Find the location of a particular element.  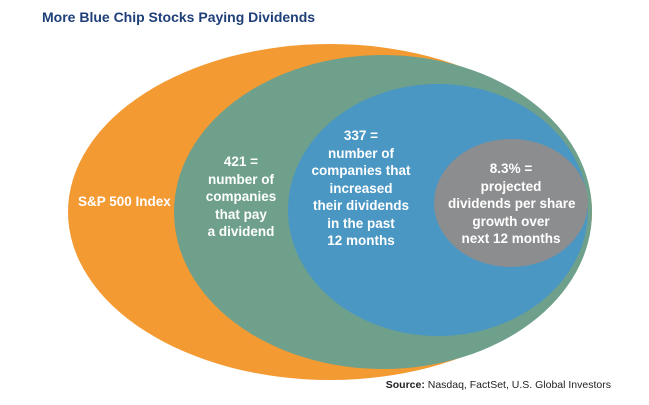

label-line: in the past is located at coordinates (361, 223).